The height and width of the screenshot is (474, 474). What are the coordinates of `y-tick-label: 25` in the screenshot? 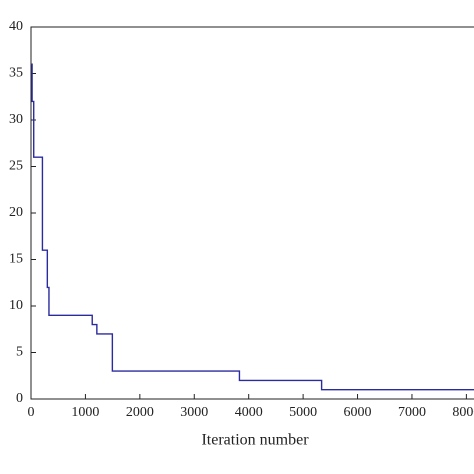 It's located at (16, 166).